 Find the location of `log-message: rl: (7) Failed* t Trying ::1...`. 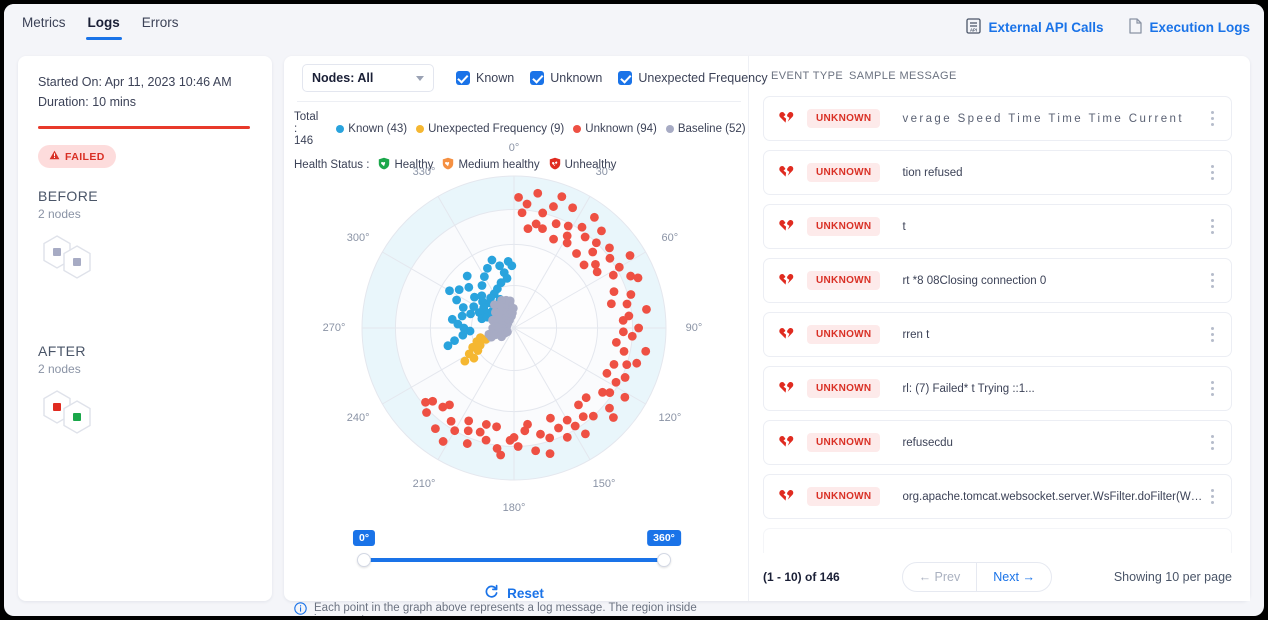

log-message: rl: (7) Failed* t Trying ::1... is located at coordinates (968, 388).